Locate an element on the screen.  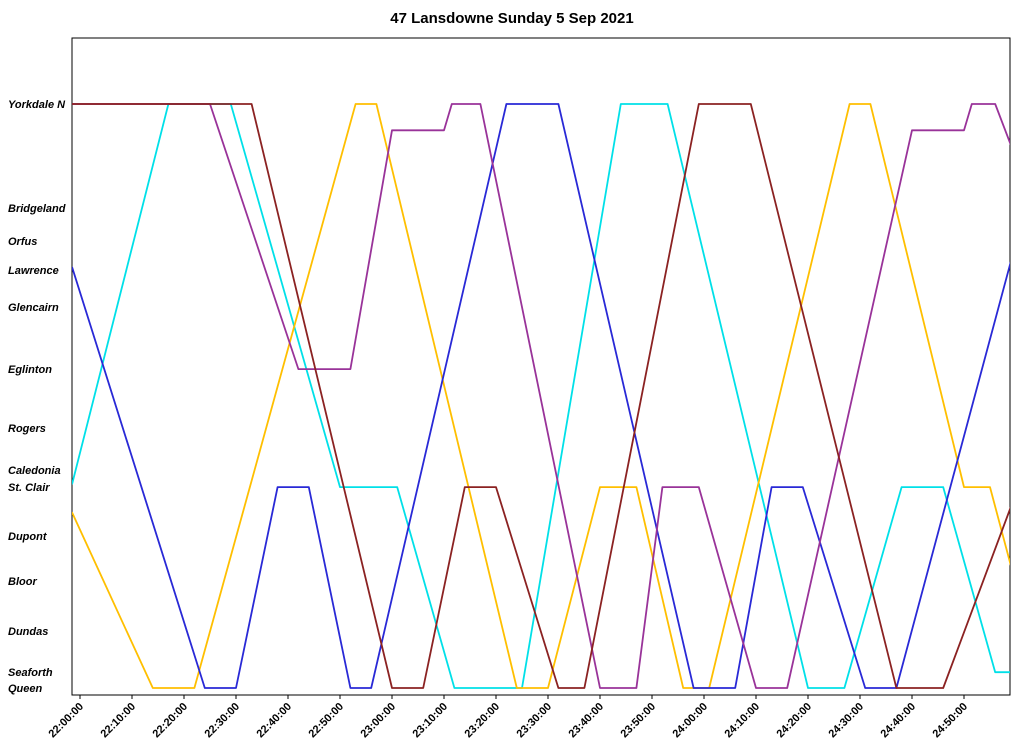
x-axis-label: 24:30:00 is located at coordinates (846, 721).